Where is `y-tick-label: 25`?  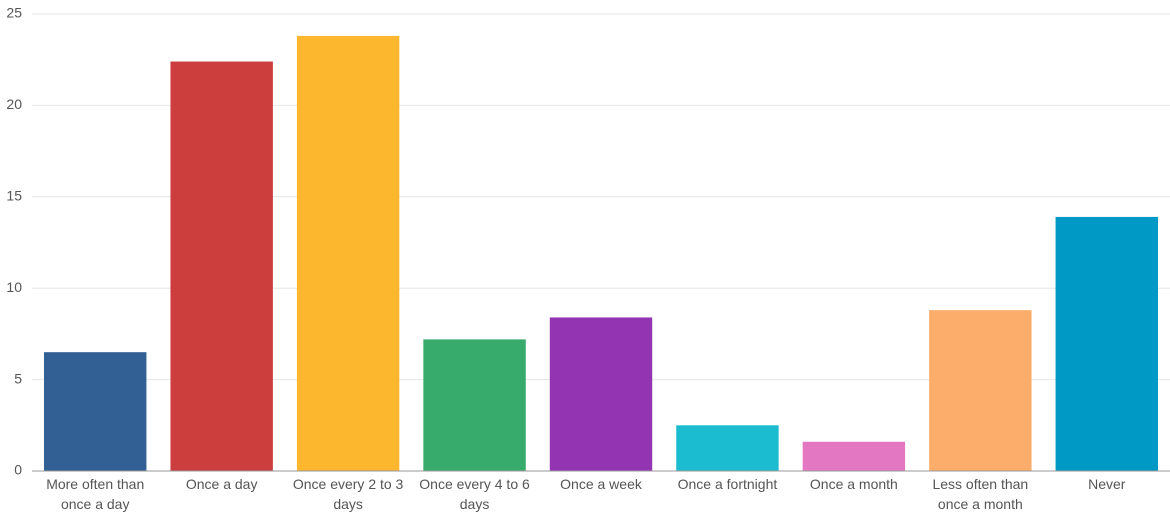 y-tick-label: 25 is located at coordinates (14, 13).